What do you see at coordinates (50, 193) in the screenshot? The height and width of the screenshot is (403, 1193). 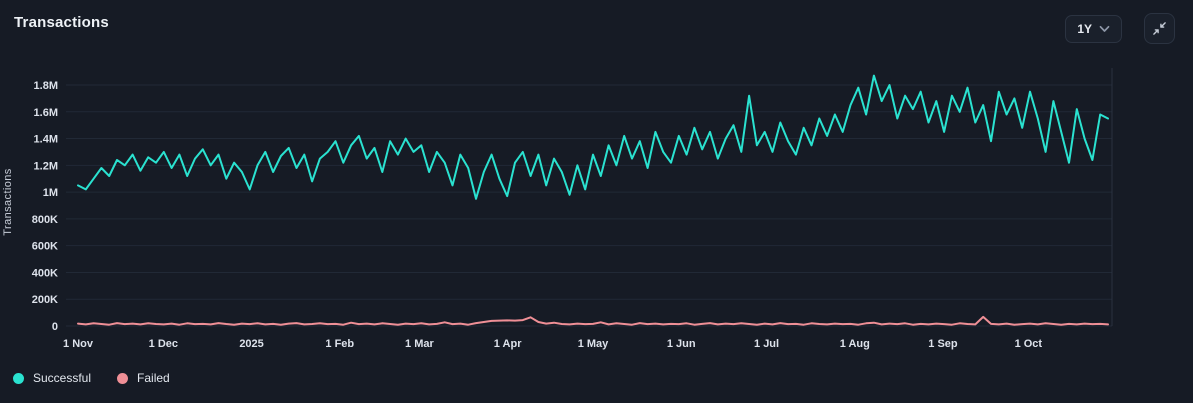 I see `y-tick-label: 1M` at bounding box center [50, 193].